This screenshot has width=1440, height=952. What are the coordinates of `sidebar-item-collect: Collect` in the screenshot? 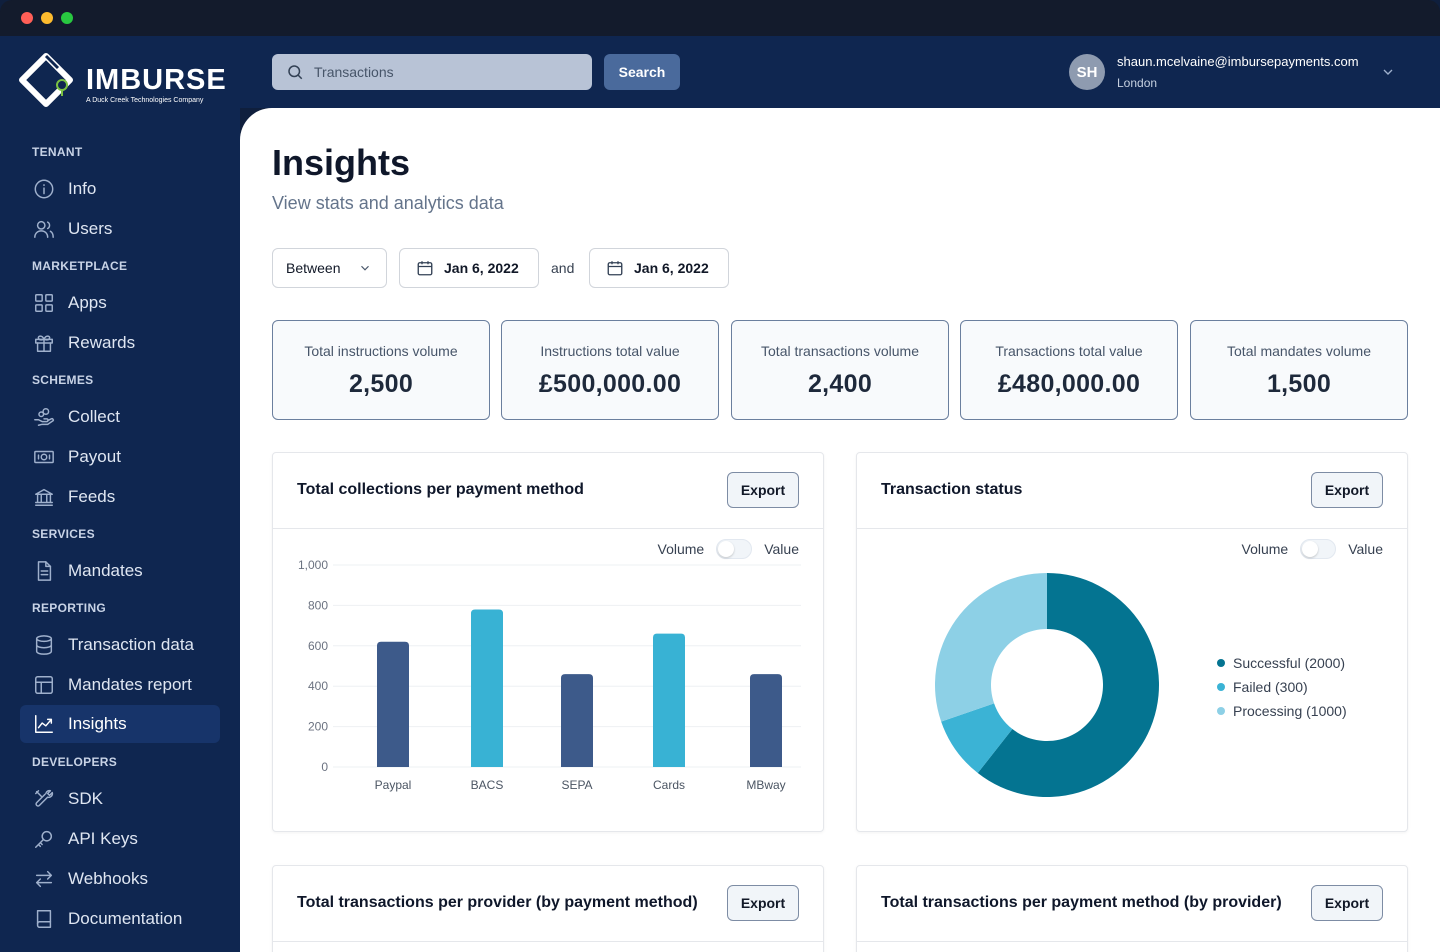 It's located at (120, 417).